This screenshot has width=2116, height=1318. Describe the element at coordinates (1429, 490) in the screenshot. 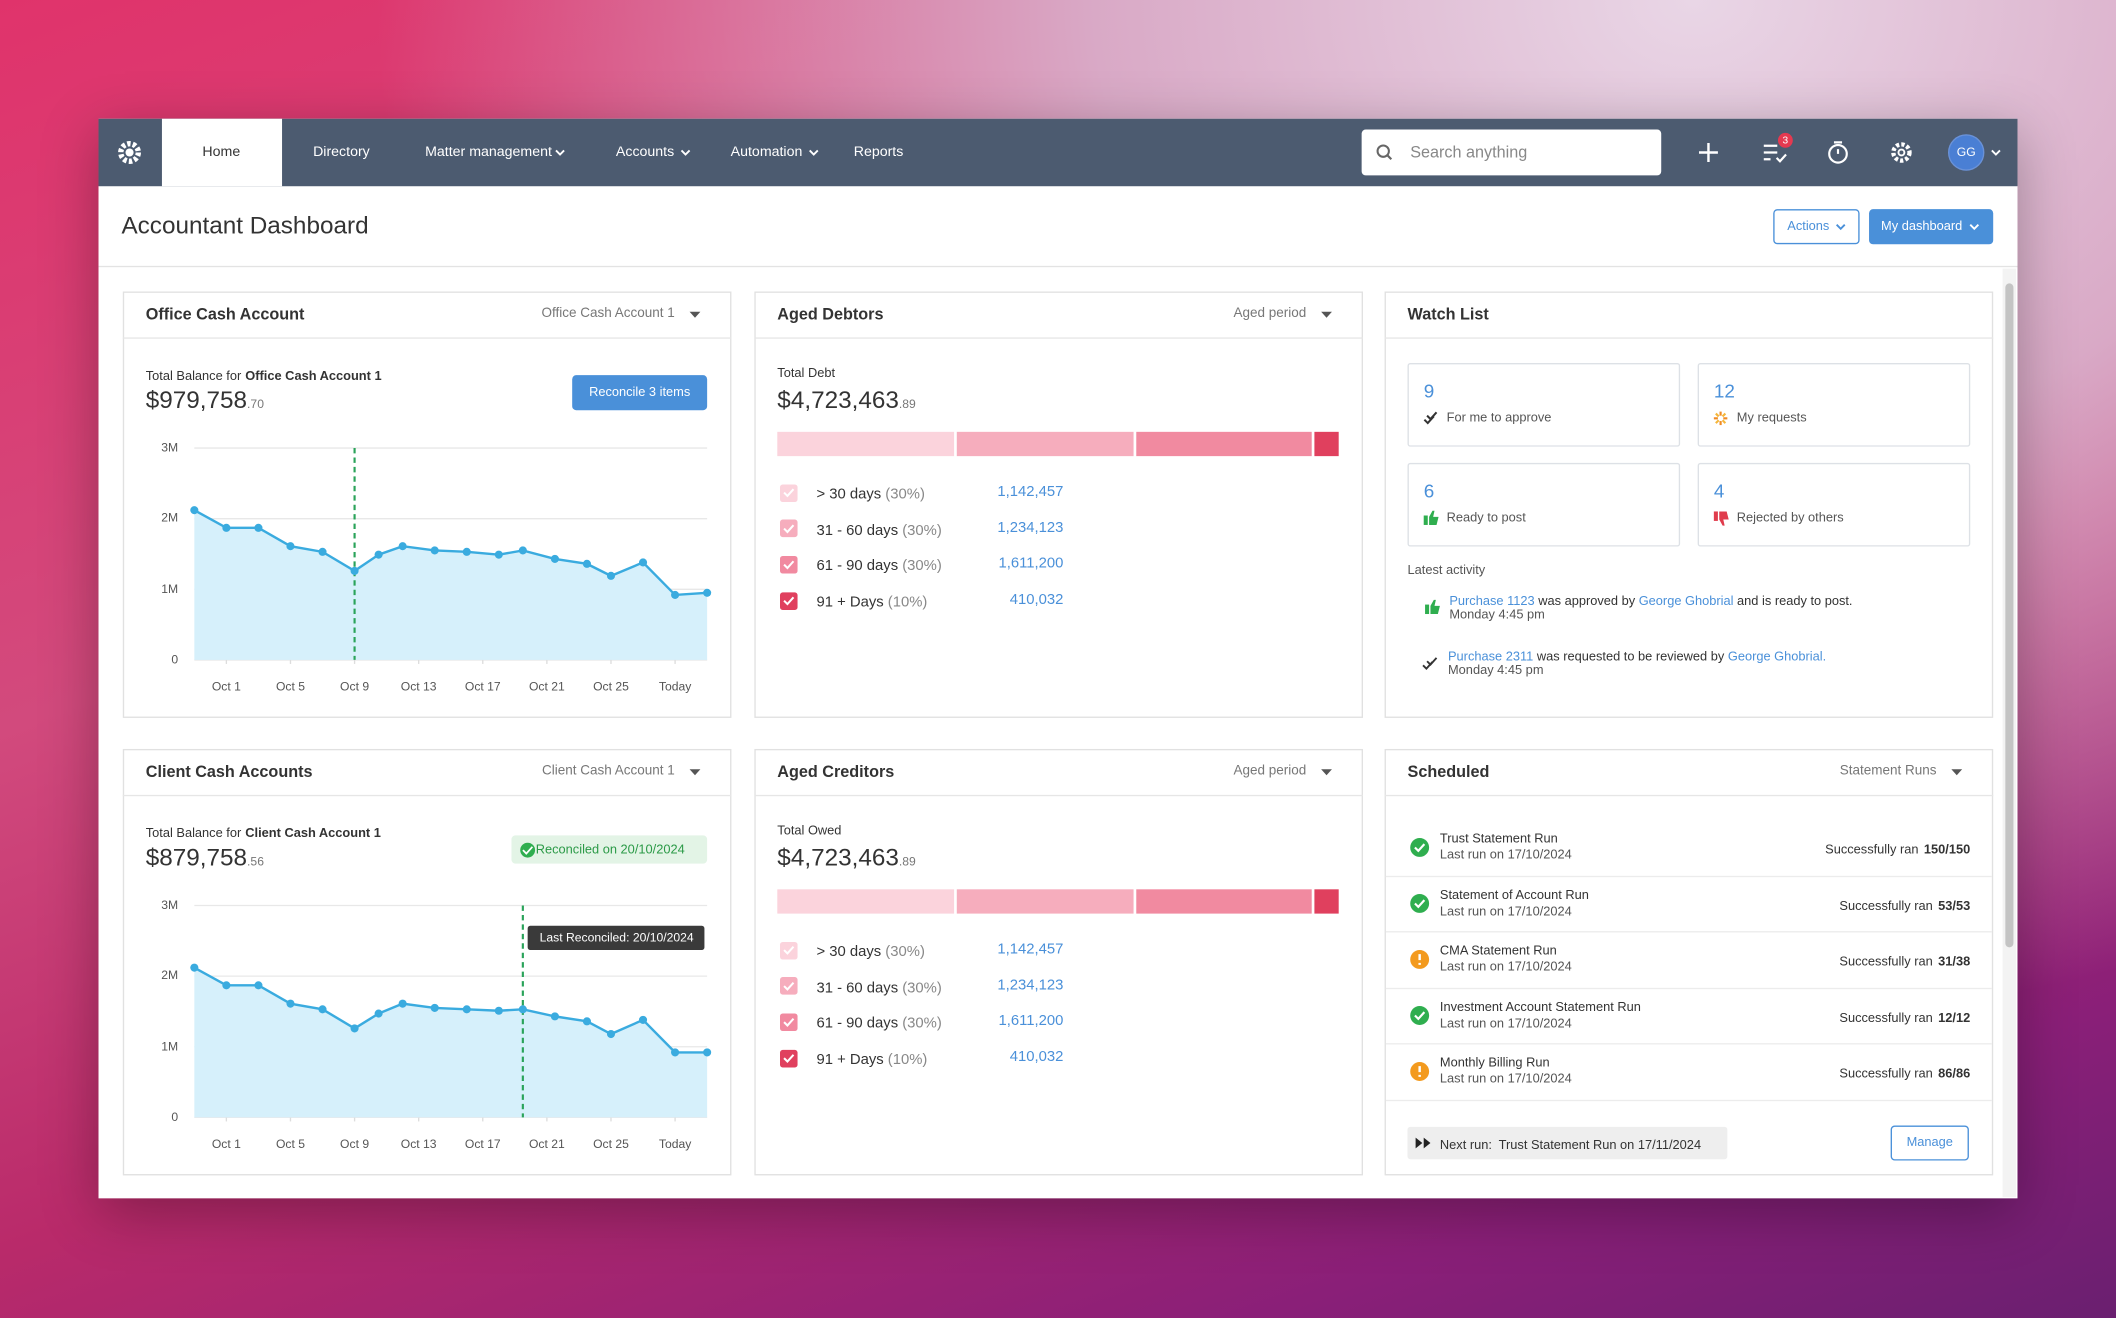

I see `watch-count: 6` at that location.